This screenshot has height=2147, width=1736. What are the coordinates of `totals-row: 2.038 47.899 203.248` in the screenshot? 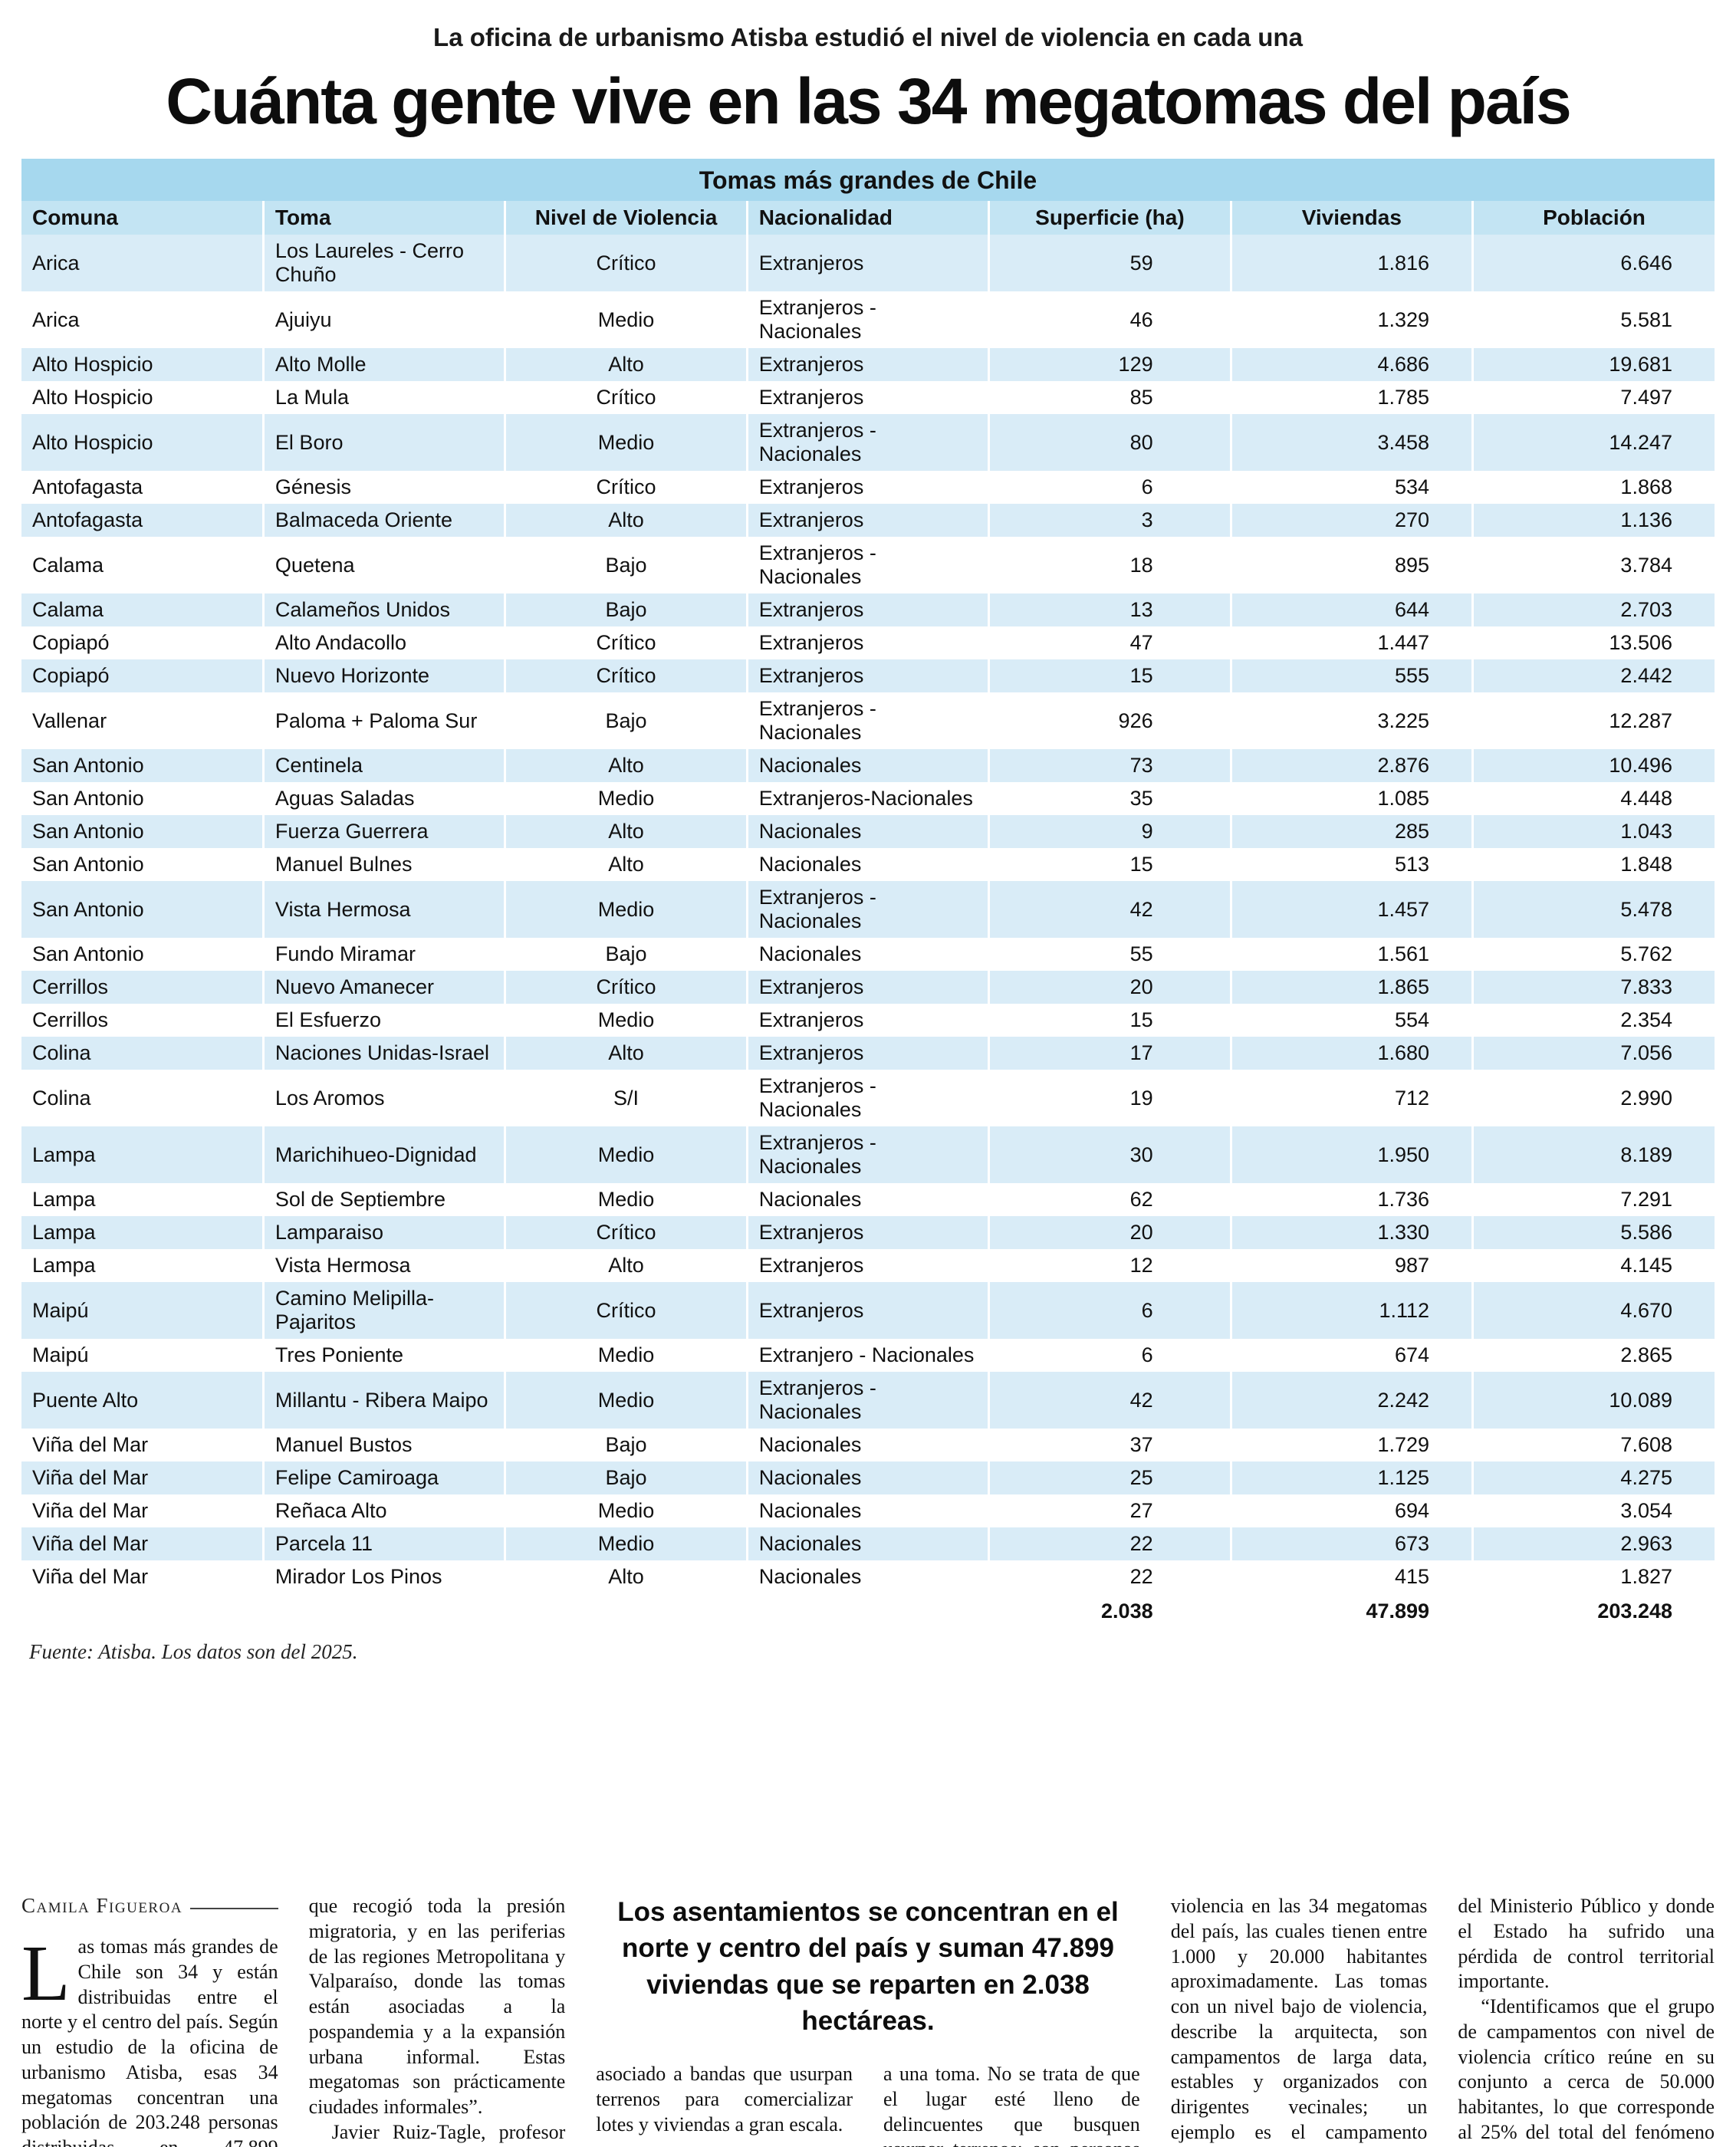 It's located at (868, 1610).